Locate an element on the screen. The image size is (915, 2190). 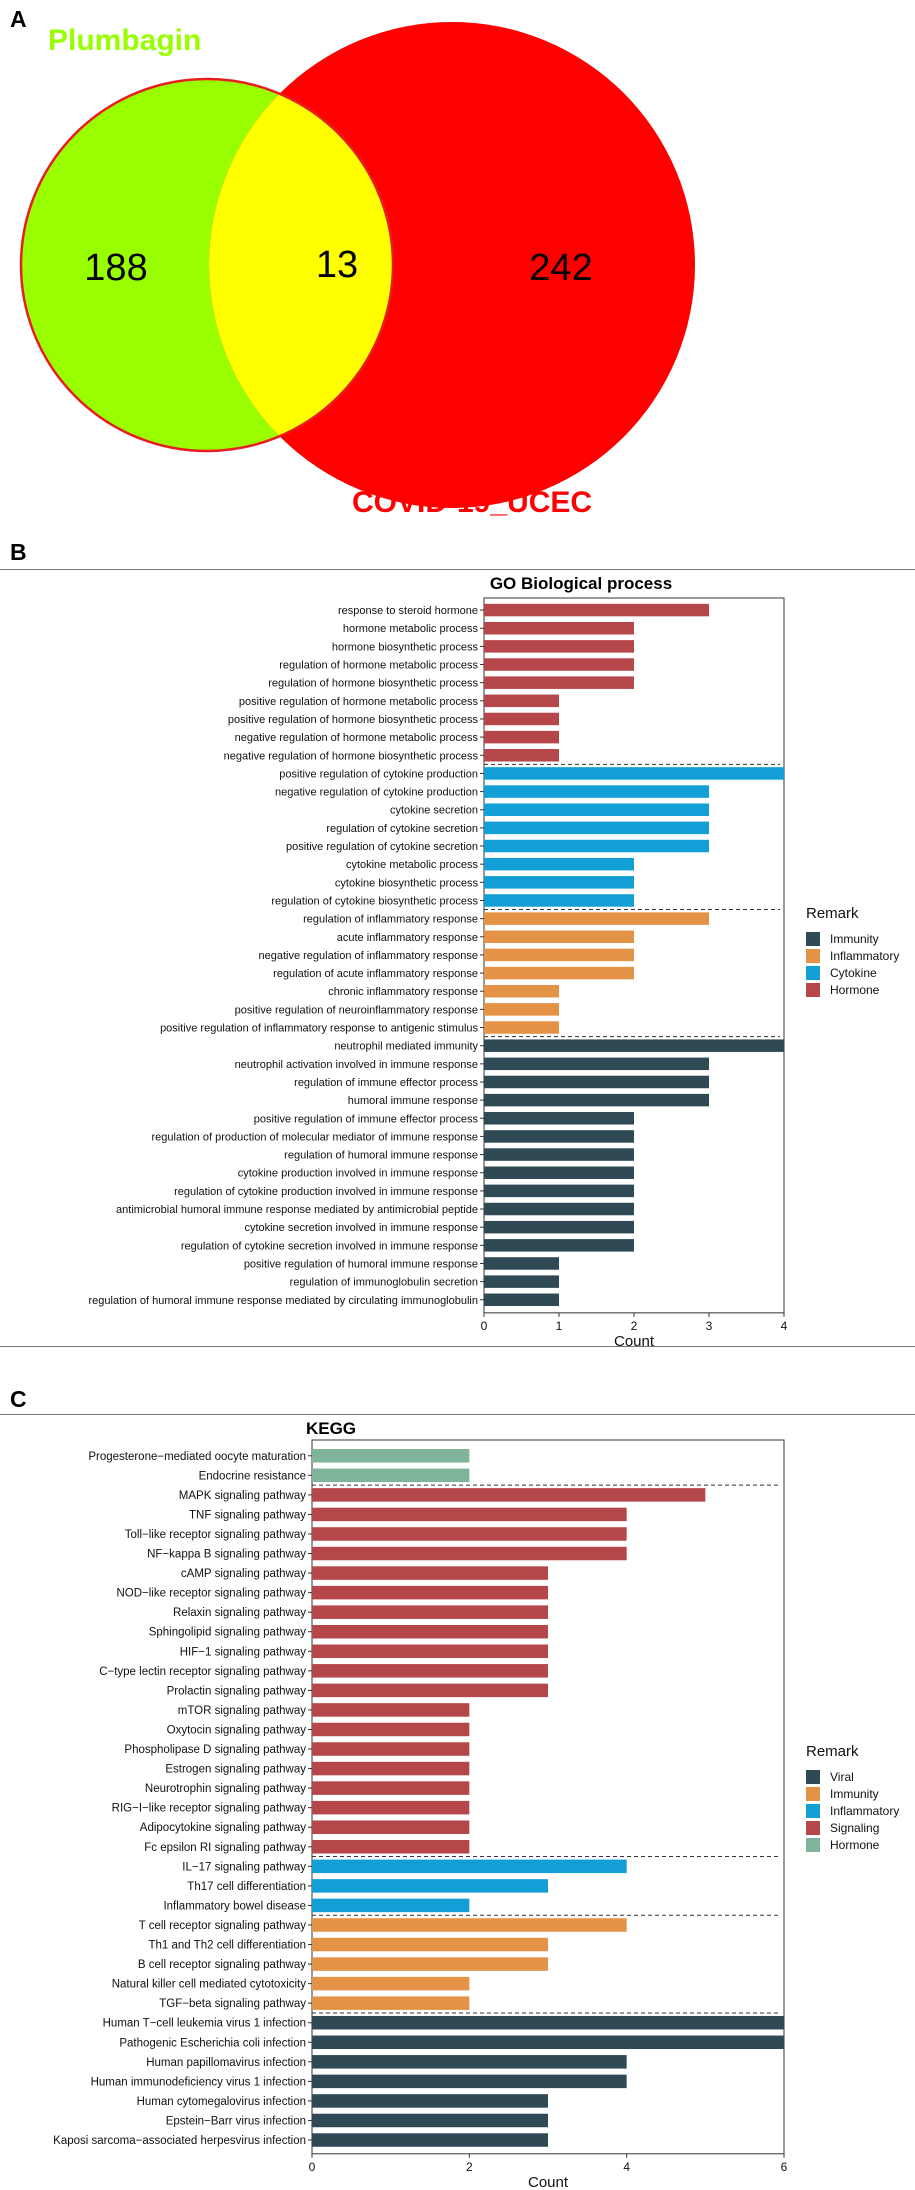
category-label: hormone metabolic process is located at coordinates (411, 629).